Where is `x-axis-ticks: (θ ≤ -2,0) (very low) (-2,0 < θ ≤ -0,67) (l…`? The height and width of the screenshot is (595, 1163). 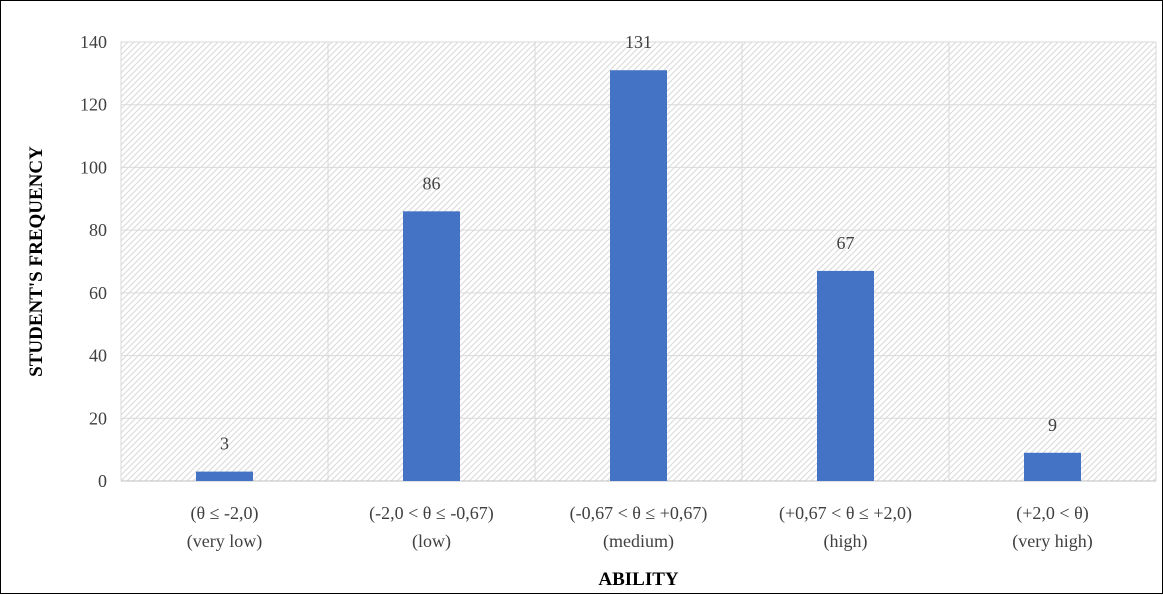 x-axis-ticks: (θ ≤ -2,0) (very low) (-2,0 < θ ≤ -0,67) (l… is located at coordinates (640, 527).